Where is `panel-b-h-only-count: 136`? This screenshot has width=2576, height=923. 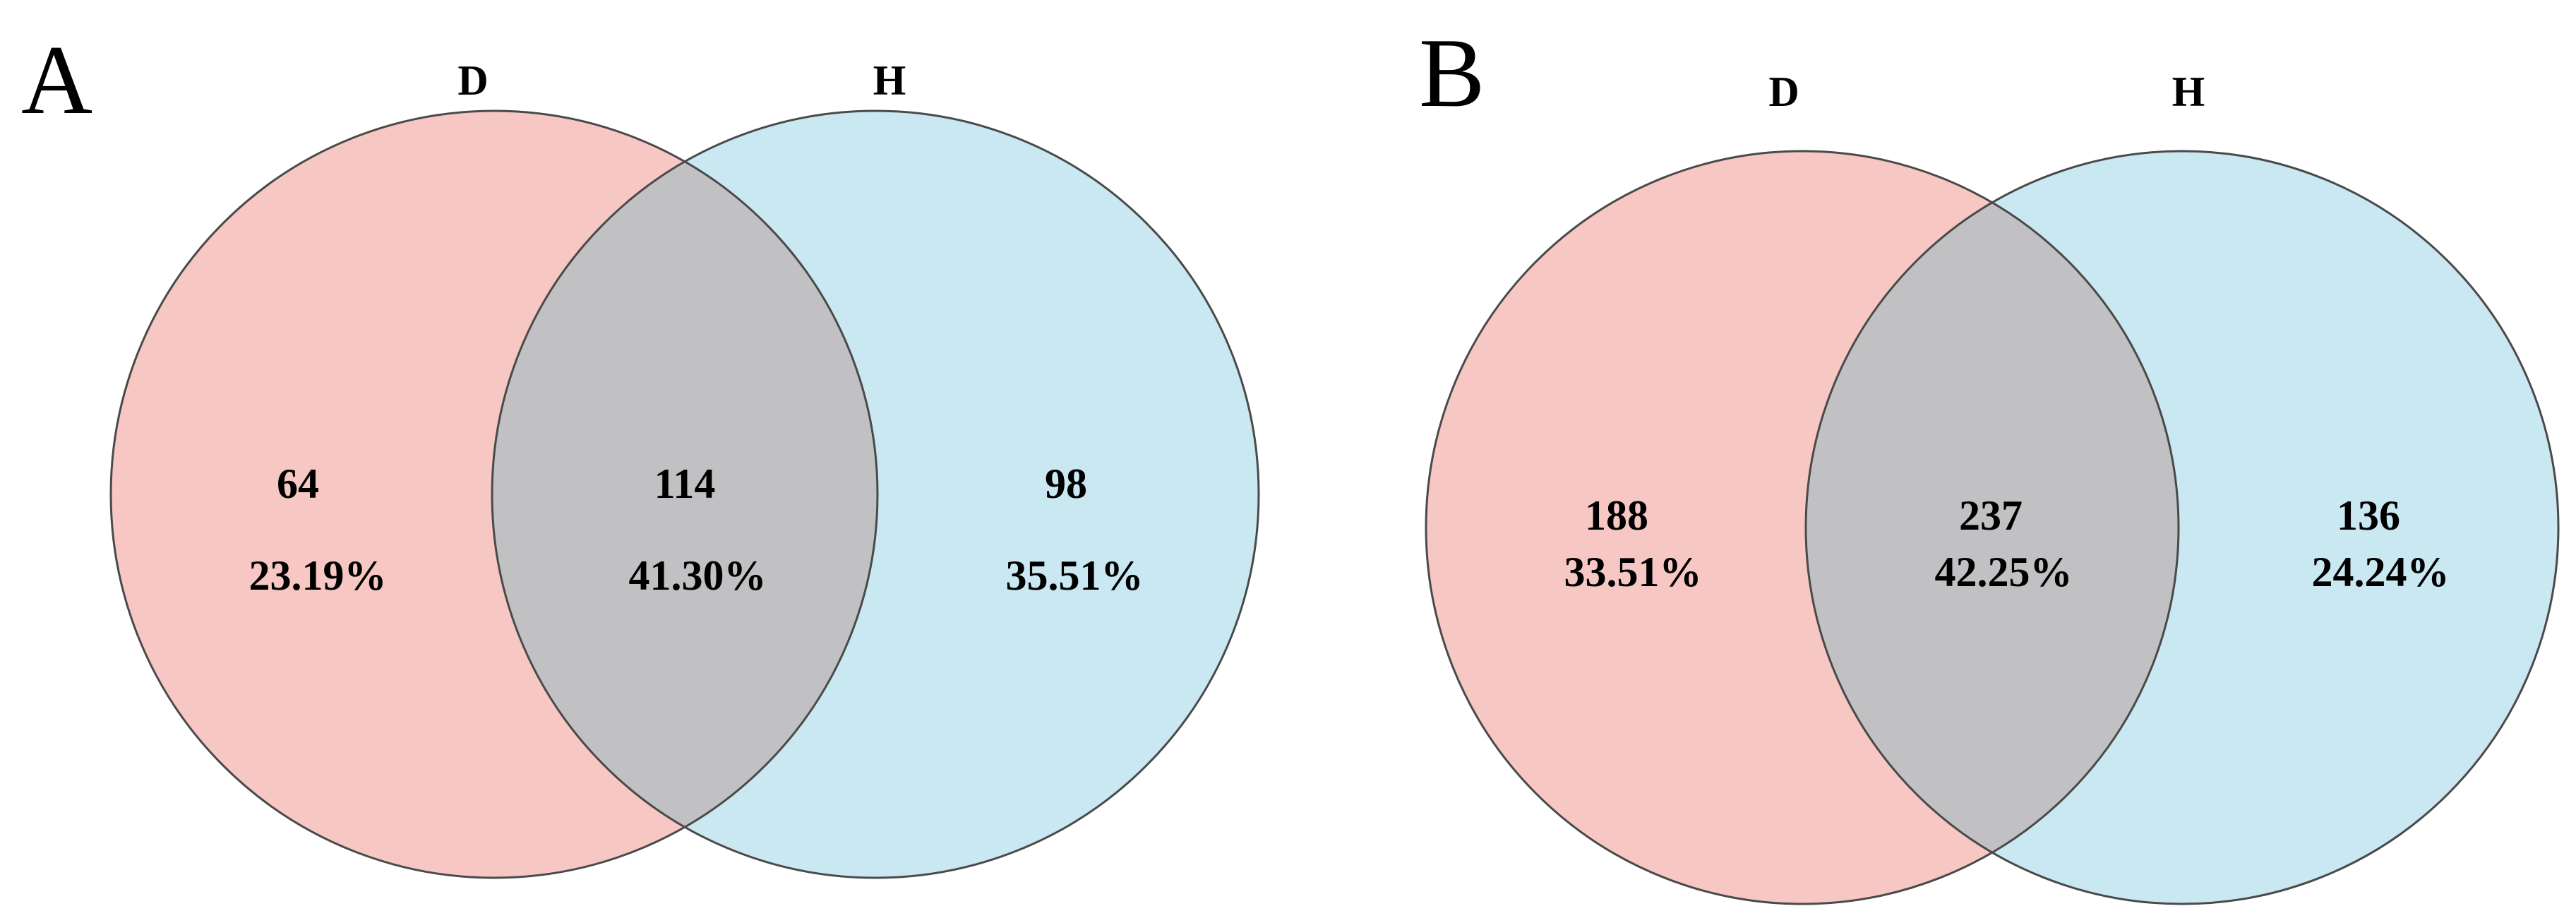
panel-b-h-only-count: 136 is located at coordinates (2368, 515).